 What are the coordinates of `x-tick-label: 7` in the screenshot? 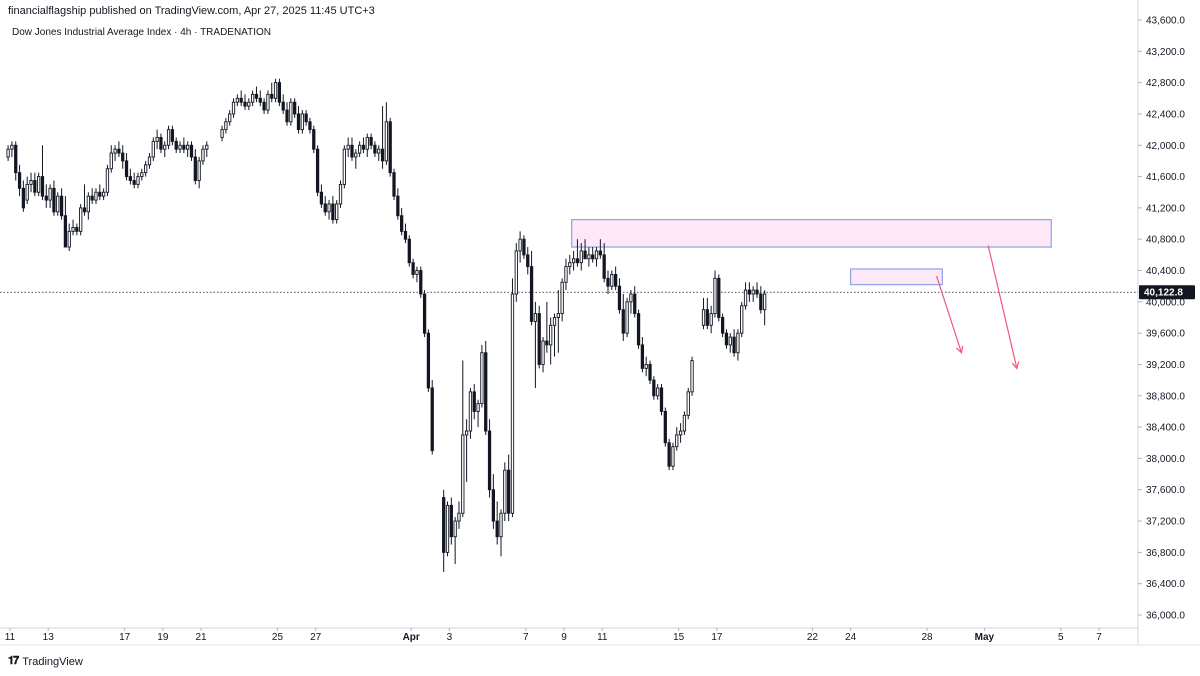 It's located at (526, 637).